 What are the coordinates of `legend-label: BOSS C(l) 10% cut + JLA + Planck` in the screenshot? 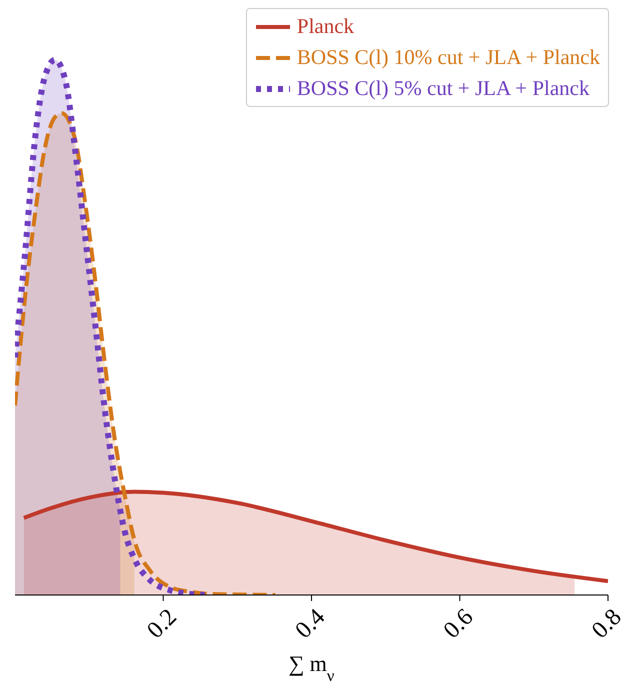 It's located at (448, 57).